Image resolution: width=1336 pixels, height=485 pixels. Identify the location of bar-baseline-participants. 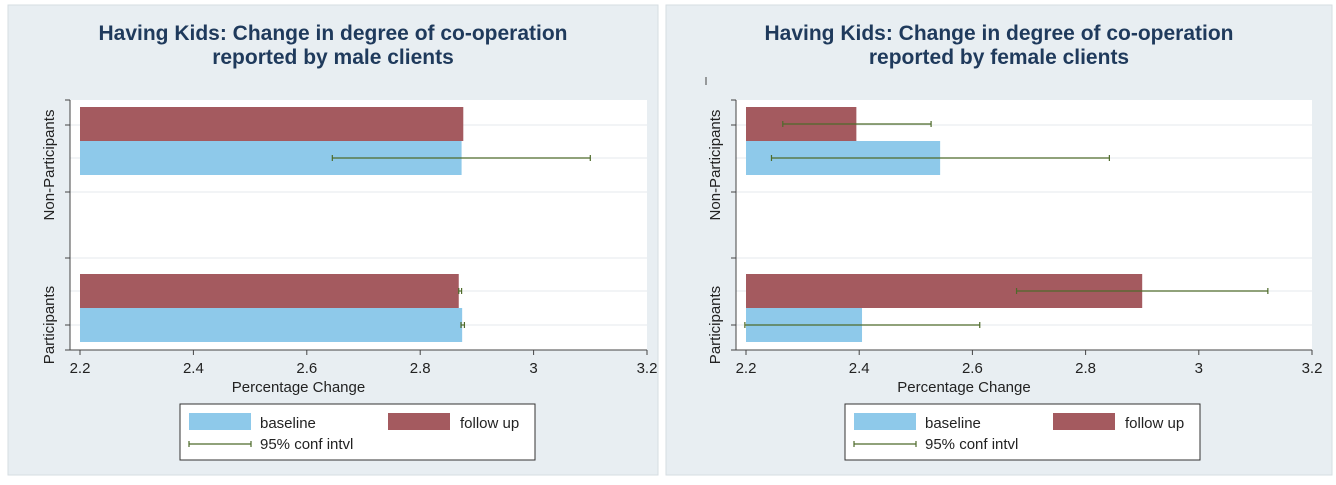
(271, 325).